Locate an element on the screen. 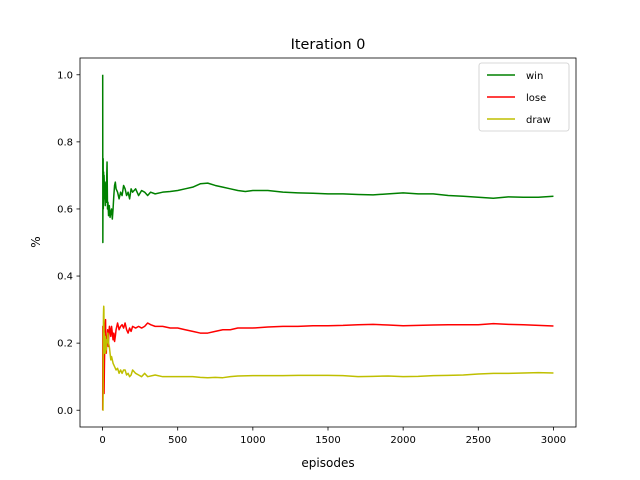 The width and height of the screenshot is (640, 480). legend-box is located at coordinates (524, 97).